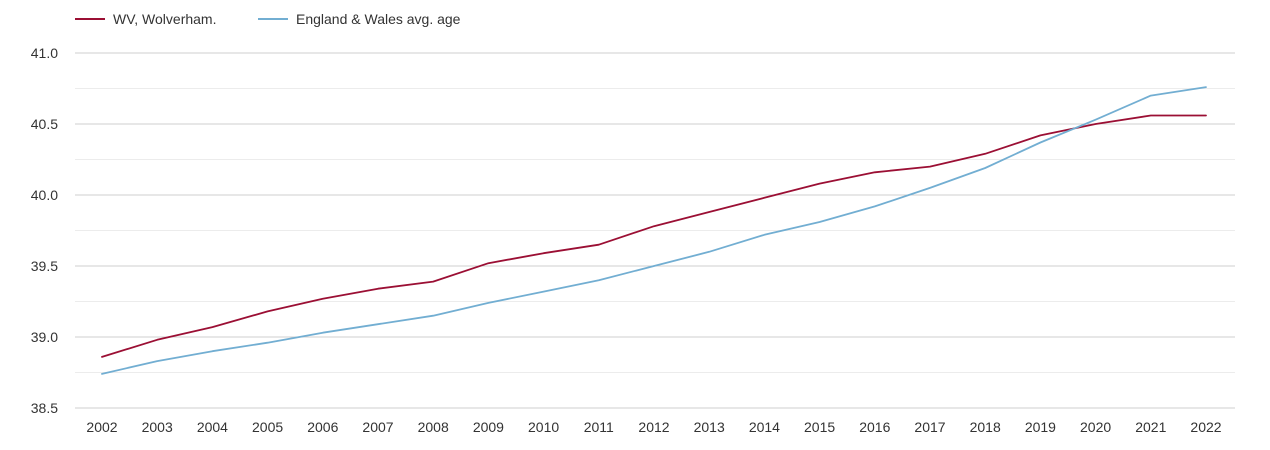 The width and height of the screenshot is (1270, 450). What do you see at coordinates (44, 266) in the screenshot?
I see `y-tick-label: 39.5` at bounding box center [44, 266].